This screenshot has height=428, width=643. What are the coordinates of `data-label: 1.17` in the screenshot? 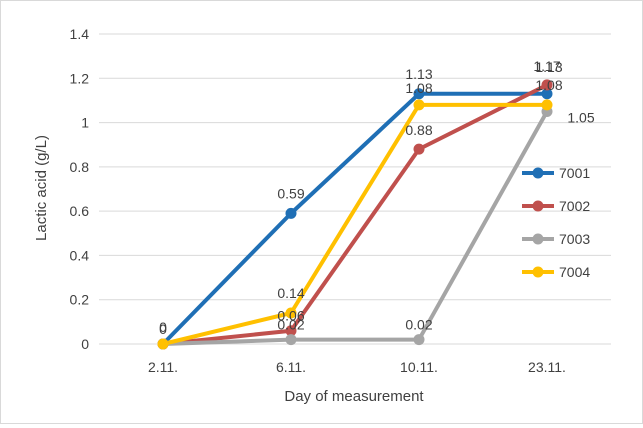 It's located at (546, 66).